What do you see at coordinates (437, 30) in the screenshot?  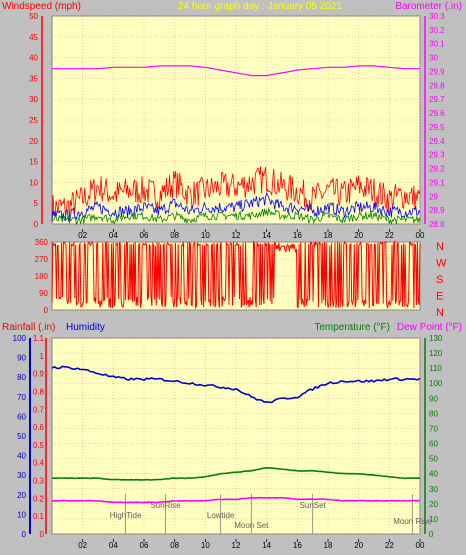 I see `barometer-y-tick-label: 30.2` at bounding box center [437, 30].